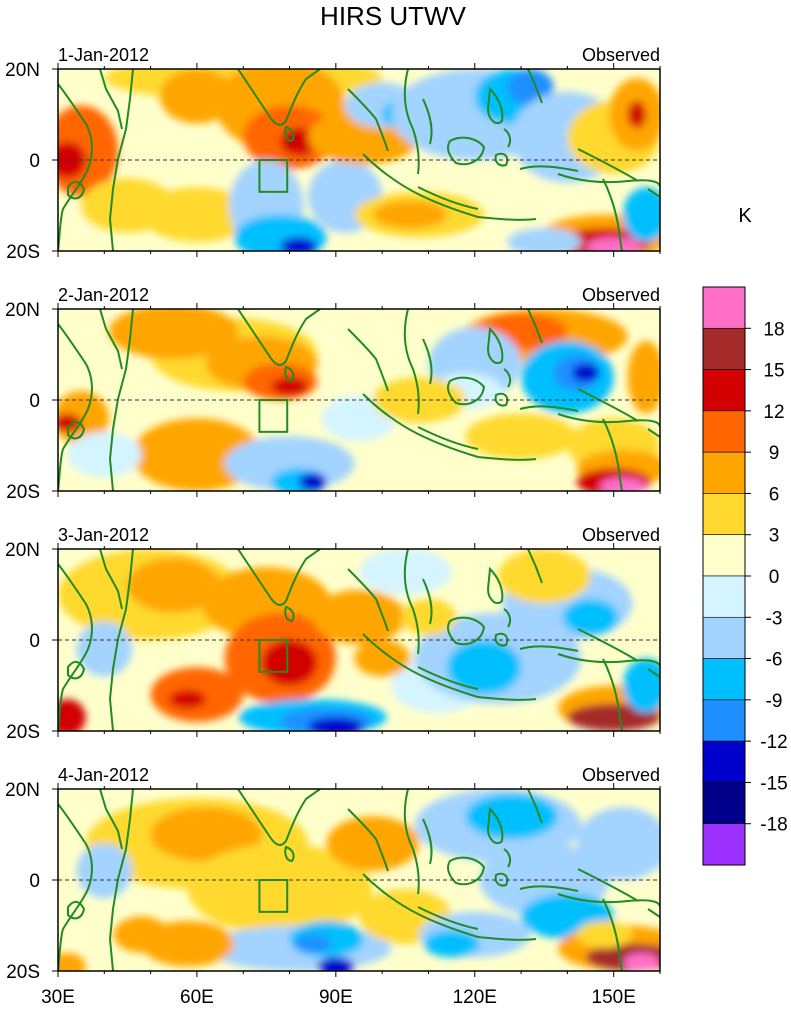 Image resolution: width=791 pixels, height=1013 pixels. I want to click on colorbar-label: -3, so click(774, 618).